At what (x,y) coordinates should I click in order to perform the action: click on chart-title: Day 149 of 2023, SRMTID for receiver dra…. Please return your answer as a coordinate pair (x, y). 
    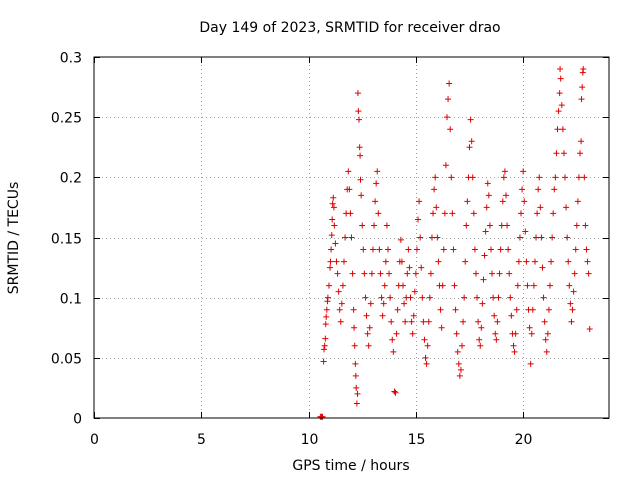
    Looking at the image, I should click on (349, 28).